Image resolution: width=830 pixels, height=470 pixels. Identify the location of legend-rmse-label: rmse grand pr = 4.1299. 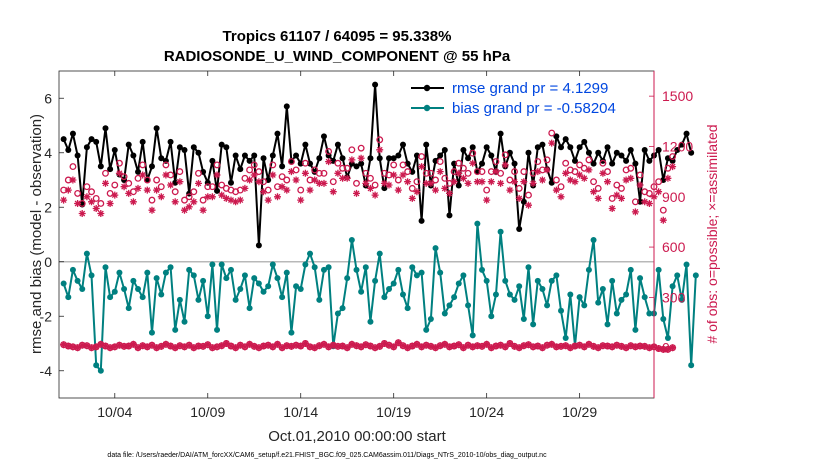
(530, 88).